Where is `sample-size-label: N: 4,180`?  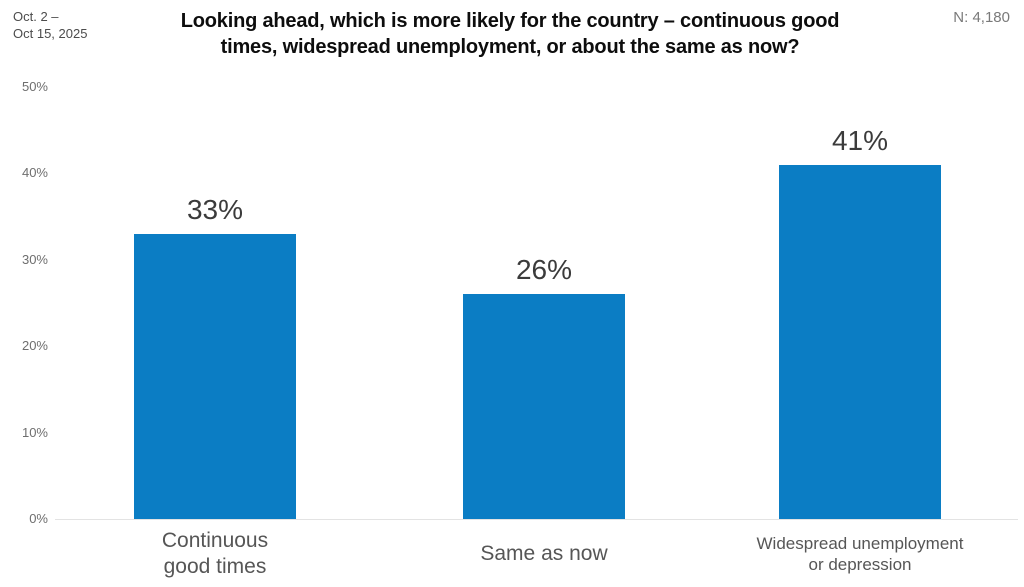 sample-size-label: N: 4,180 is located at coordinates (981, 17).